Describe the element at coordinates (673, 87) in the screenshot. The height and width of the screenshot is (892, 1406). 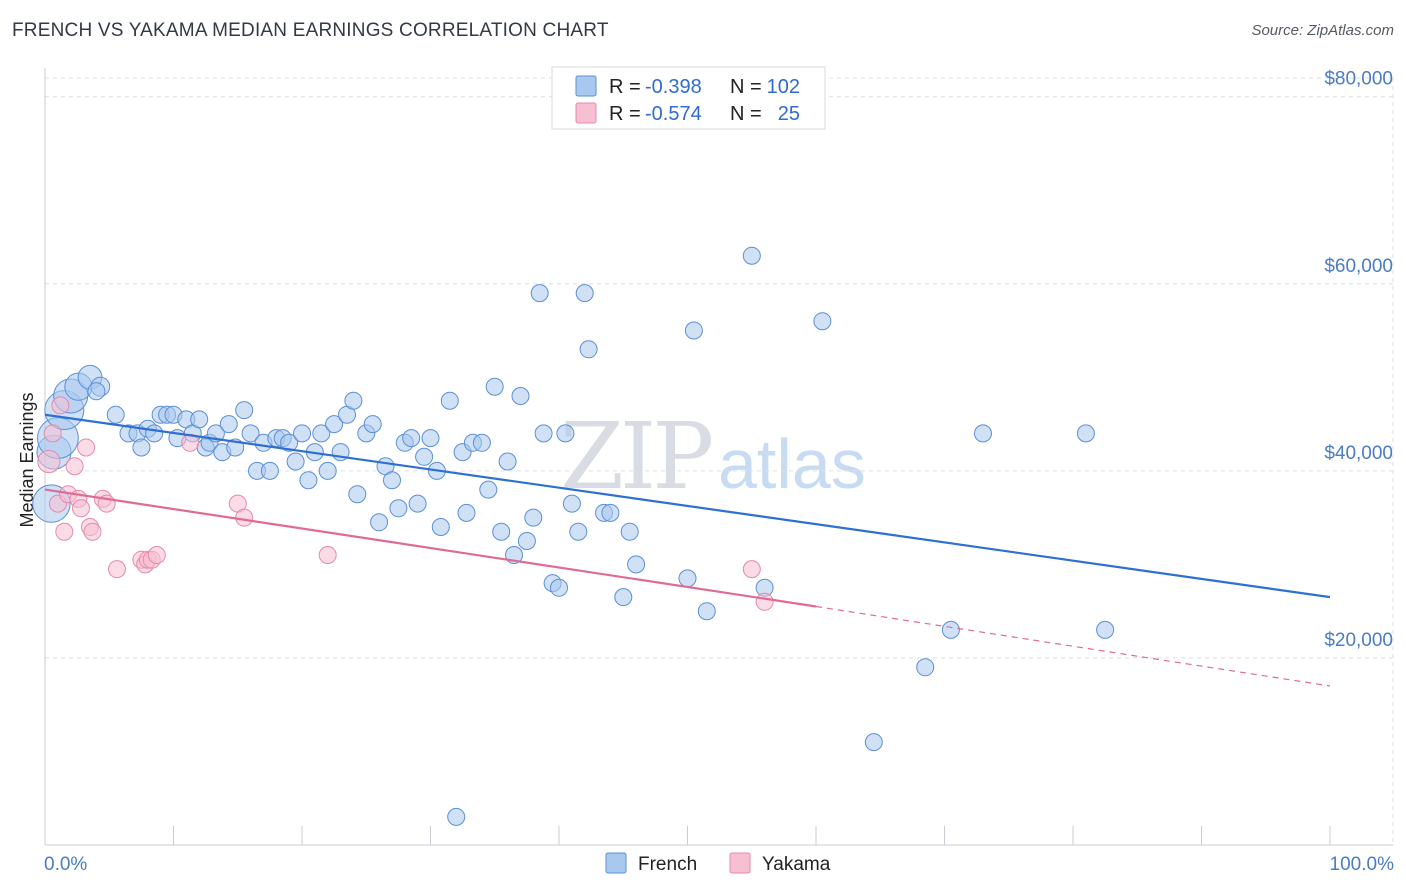
I see `legend-french-r-value: -0.398` at that location.